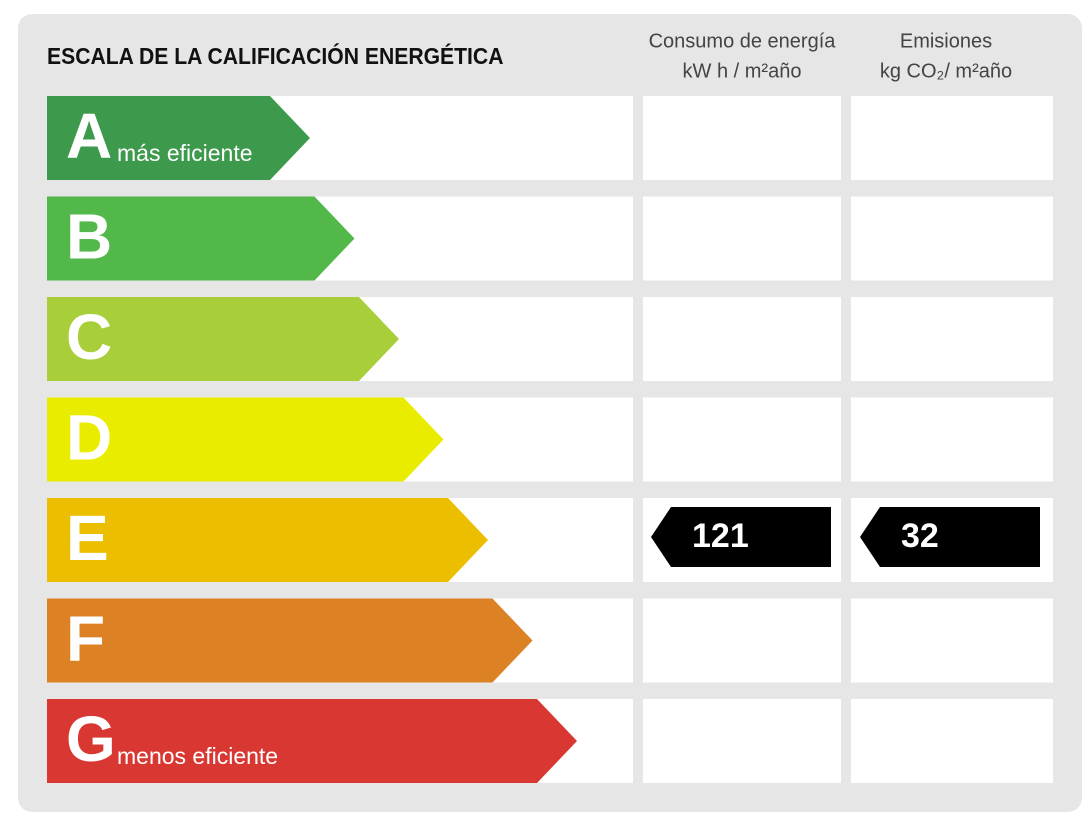 This screenshot has height=826, width=1089. I want to click on rating-note: menos eficiente, so click(197, 756).